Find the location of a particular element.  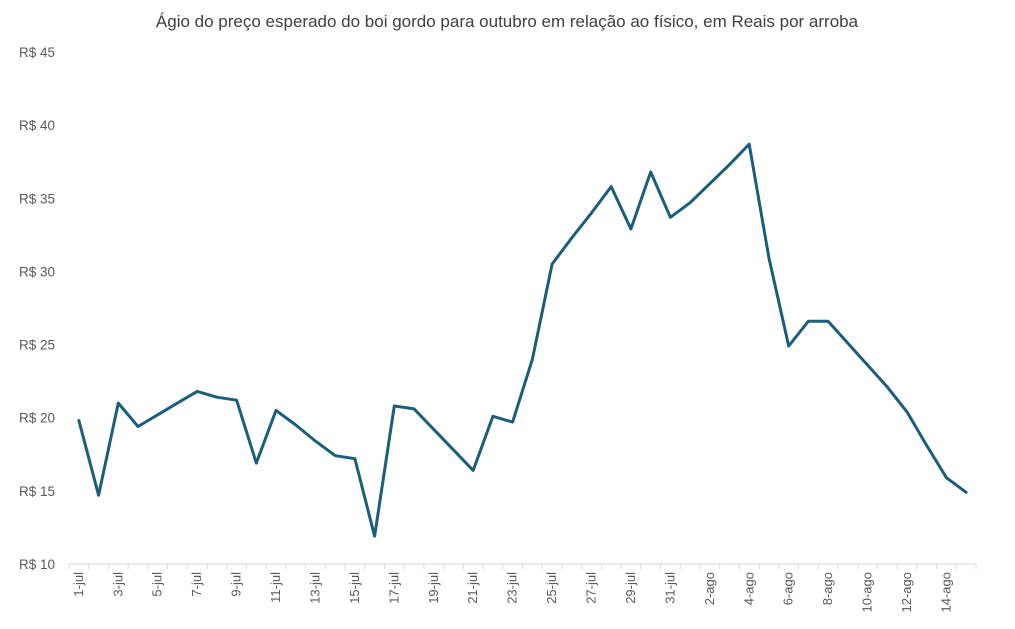

y-tick-label: R$ 30 is located at coordinates (37, 271).